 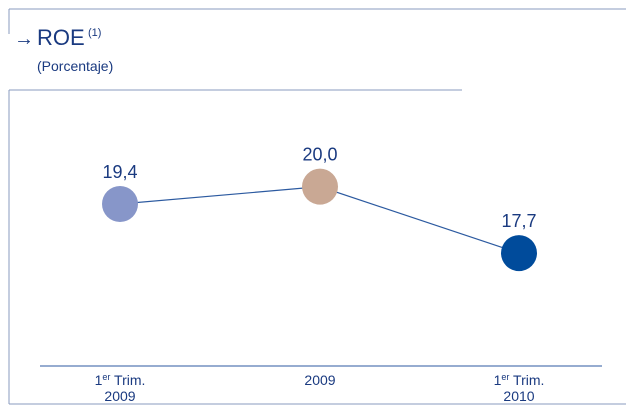 What do you see at coordinates (319, 380) in the screenshot?
I see `tick-label: 2009` at bounding box center [319, 380].